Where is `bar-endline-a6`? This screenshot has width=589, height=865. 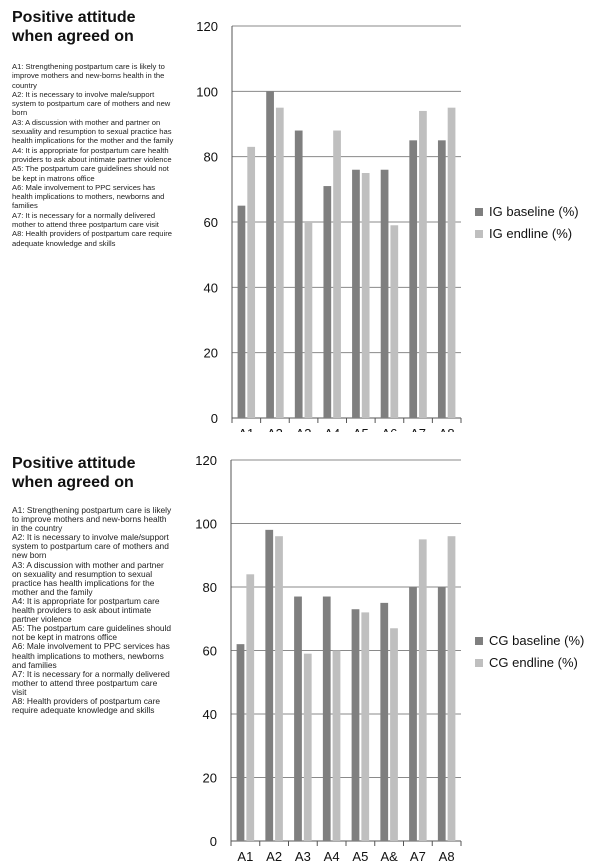
bar-endline-a6 is located at coordinates (394, 321).